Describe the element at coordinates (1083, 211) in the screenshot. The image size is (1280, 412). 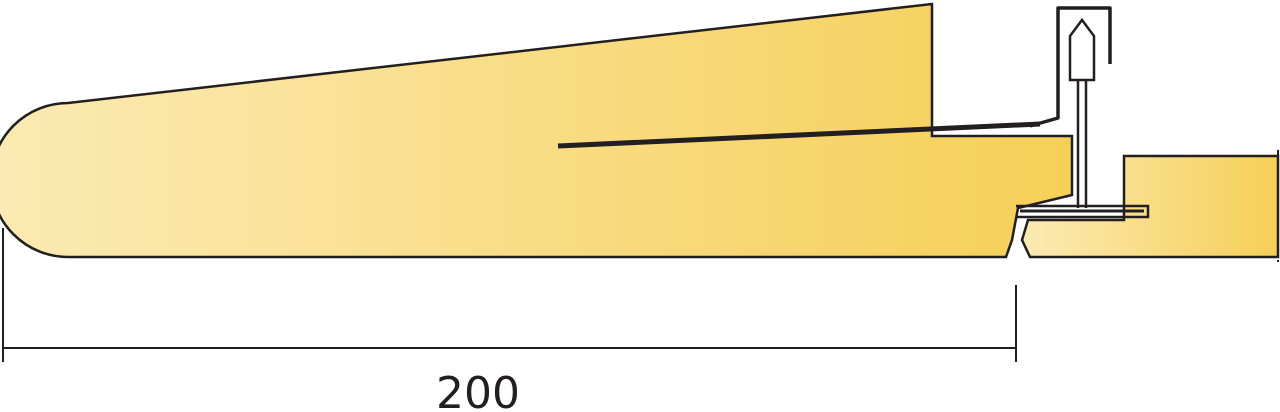
I see `groove-slot` at that location.